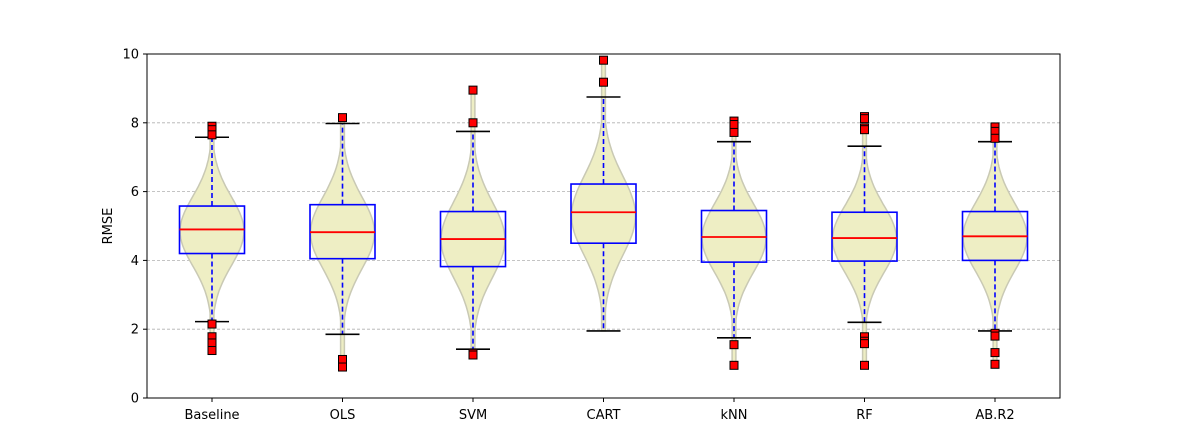 The width and height of the screenshot is (1178, 447). What do you see at coordinates (135, 330) in the screenshot?
I see `y-tick-label: 2` at bounding box center [135, 330].